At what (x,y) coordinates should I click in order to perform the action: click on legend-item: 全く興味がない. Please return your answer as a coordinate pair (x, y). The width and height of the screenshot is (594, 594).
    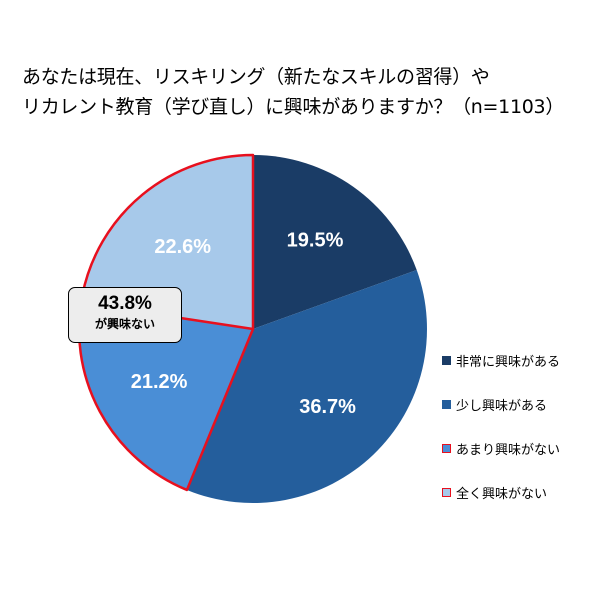
    Looking at the image, I should click on (501, 492).